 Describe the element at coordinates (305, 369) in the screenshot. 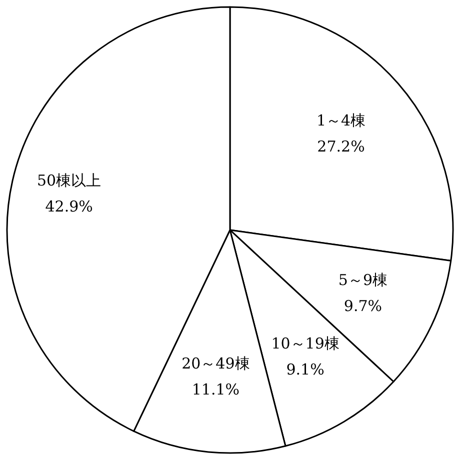

I see `data-label: 9.1%` at that location.